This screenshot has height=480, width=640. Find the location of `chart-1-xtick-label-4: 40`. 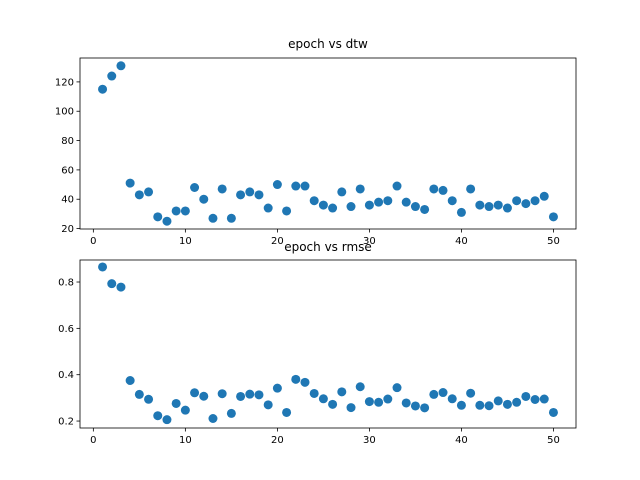

chart-1-xtick-label-4: 40 is located at coordinates (461, 440).